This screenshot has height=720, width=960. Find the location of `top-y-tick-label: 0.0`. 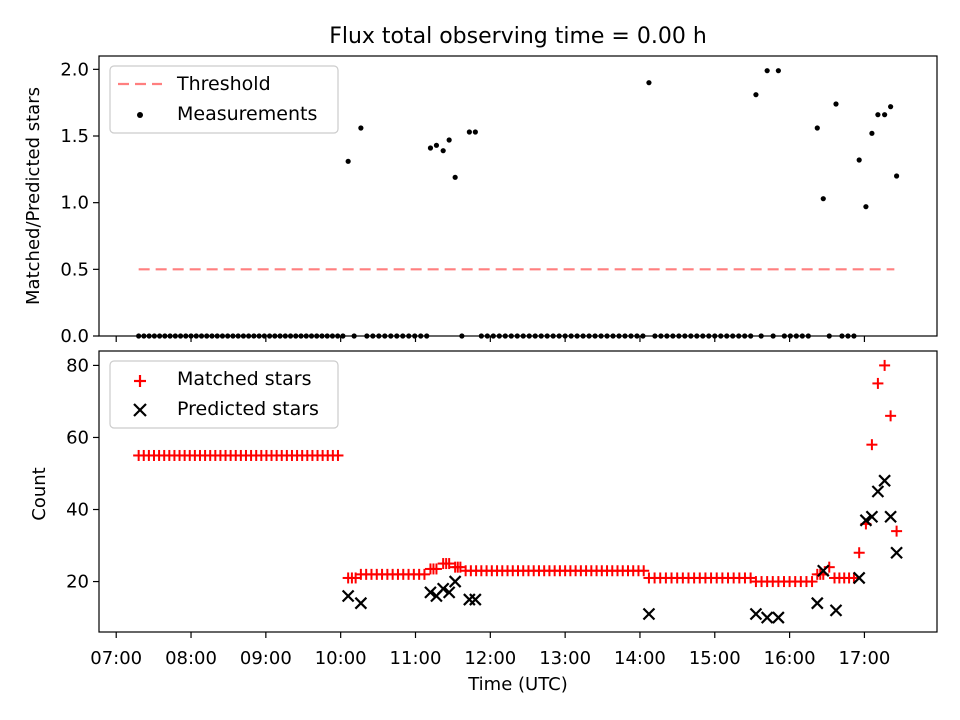

top-y-tick-label: 0.0 is located at coordinates (74, 336).